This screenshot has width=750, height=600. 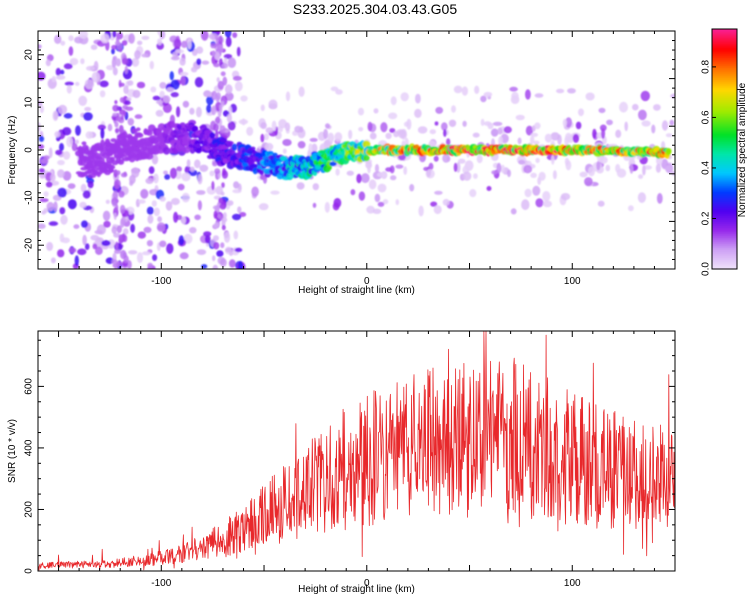 What do you see at coordinates (29, 571) in the screenshot?
I see `y-tick-label: 0` at bounding box center [29, 571].